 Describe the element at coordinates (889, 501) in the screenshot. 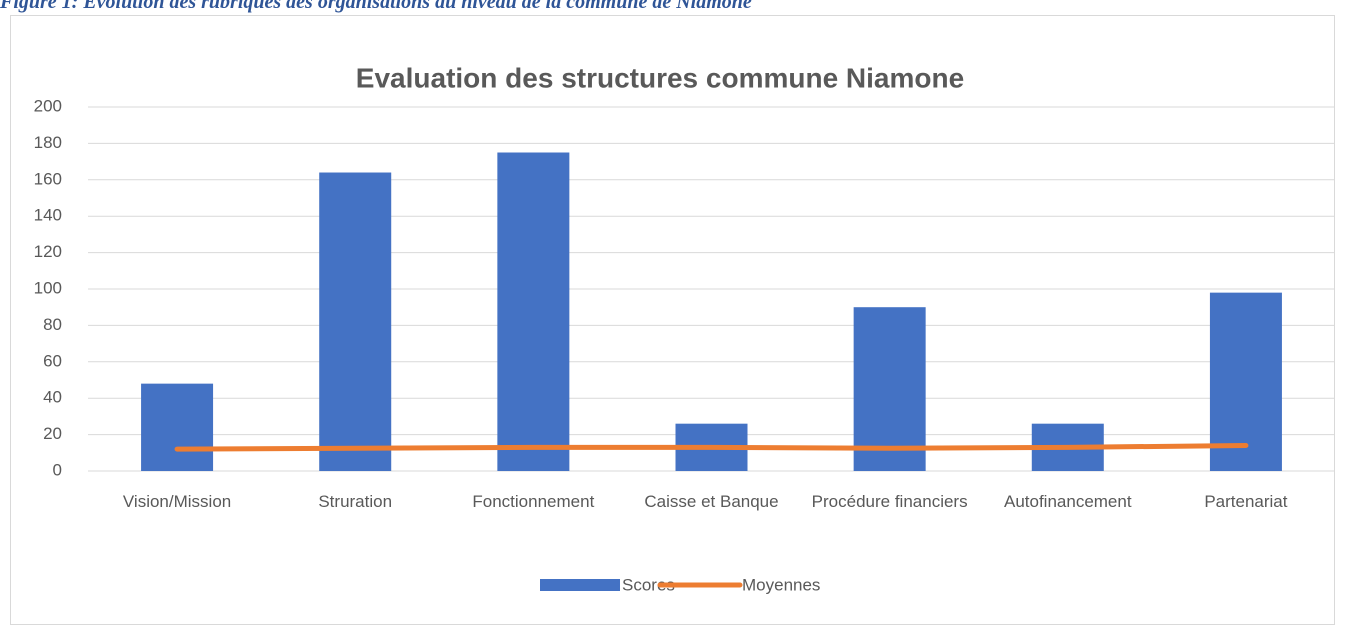

I see `x-tick-label: Procédure financiers` at that location.